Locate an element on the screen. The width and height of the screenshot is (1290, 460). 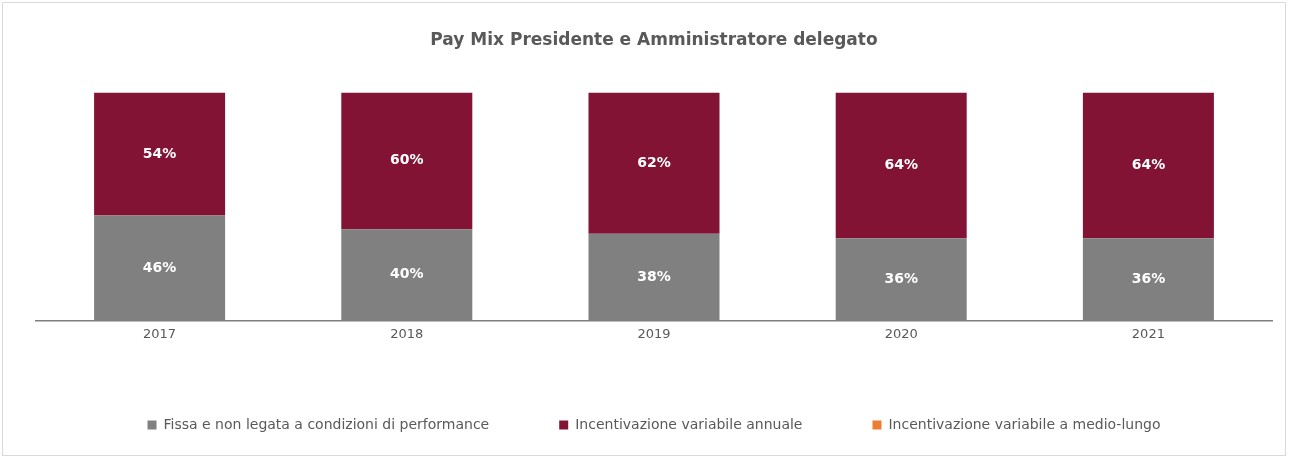
data-label: 62% is located at coordinates (654, 161).